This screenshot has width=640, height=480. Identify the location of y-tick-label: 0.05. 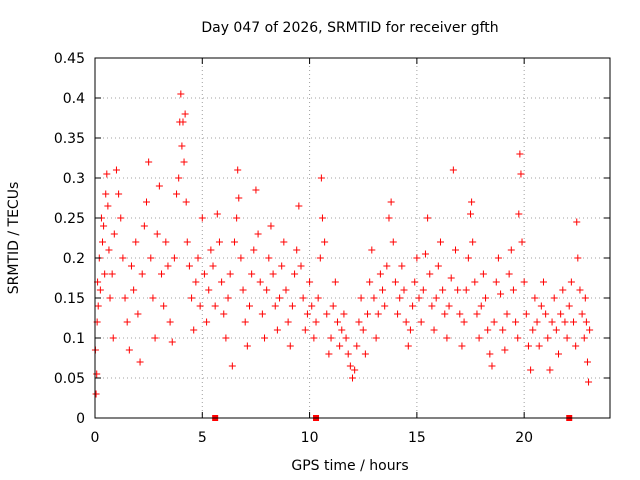
(69, 379).